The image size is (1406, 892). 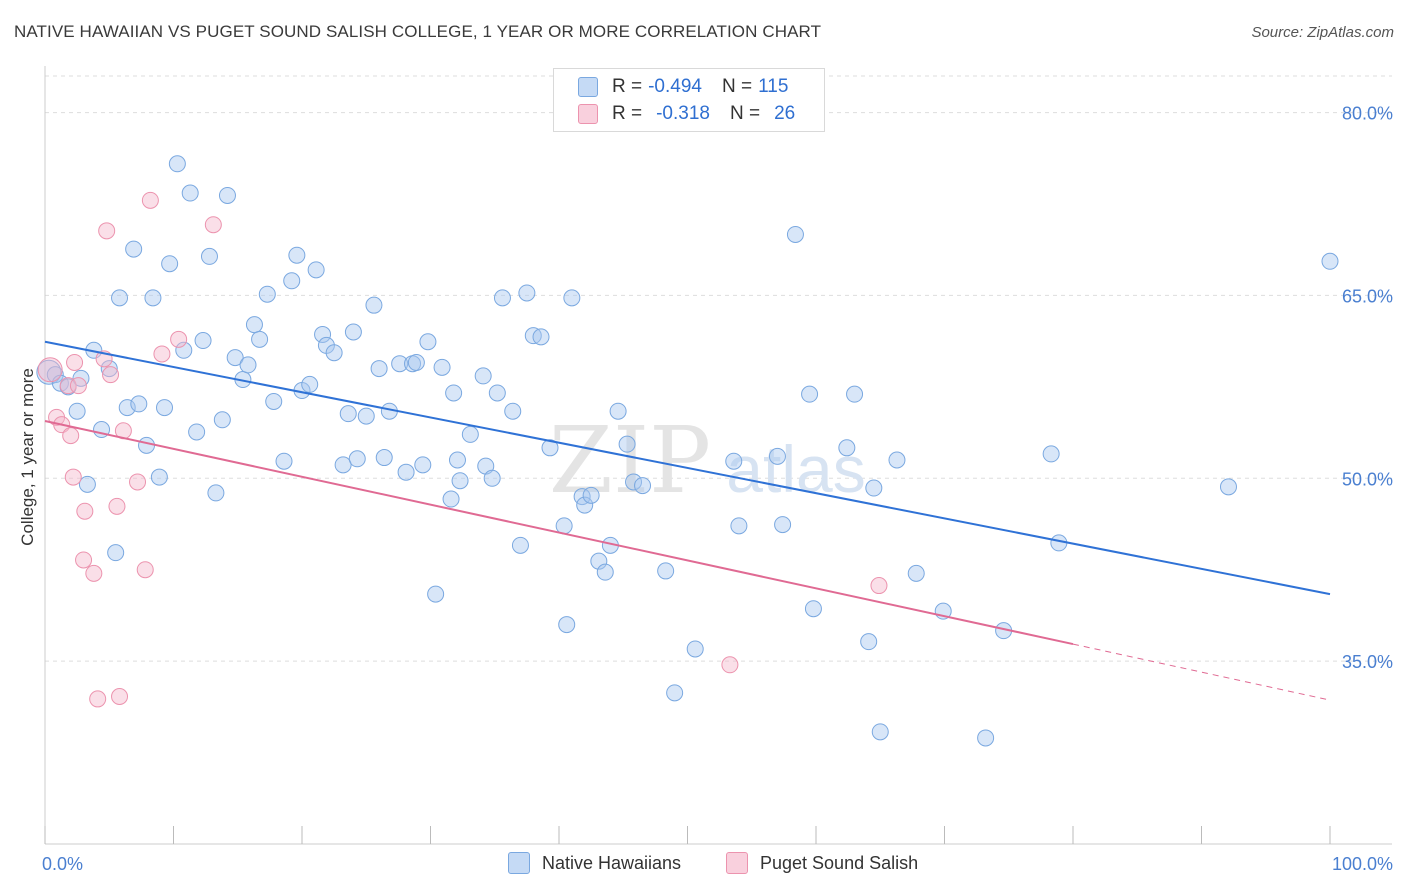 What do you see at coordinates (612, 862) in the screenshot?
I see `bottom-legend-label: Native Hawaiians` at bounding box center [612, 862].